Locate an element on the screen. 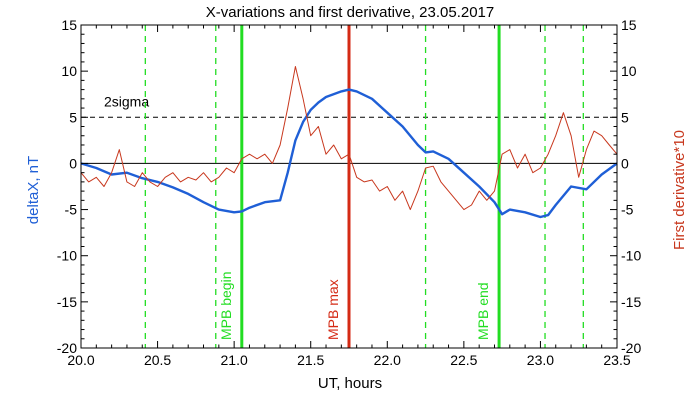 The image size is (700, 400). vertical-marker-label-3: MPB max is located at coordinates (333, 309).